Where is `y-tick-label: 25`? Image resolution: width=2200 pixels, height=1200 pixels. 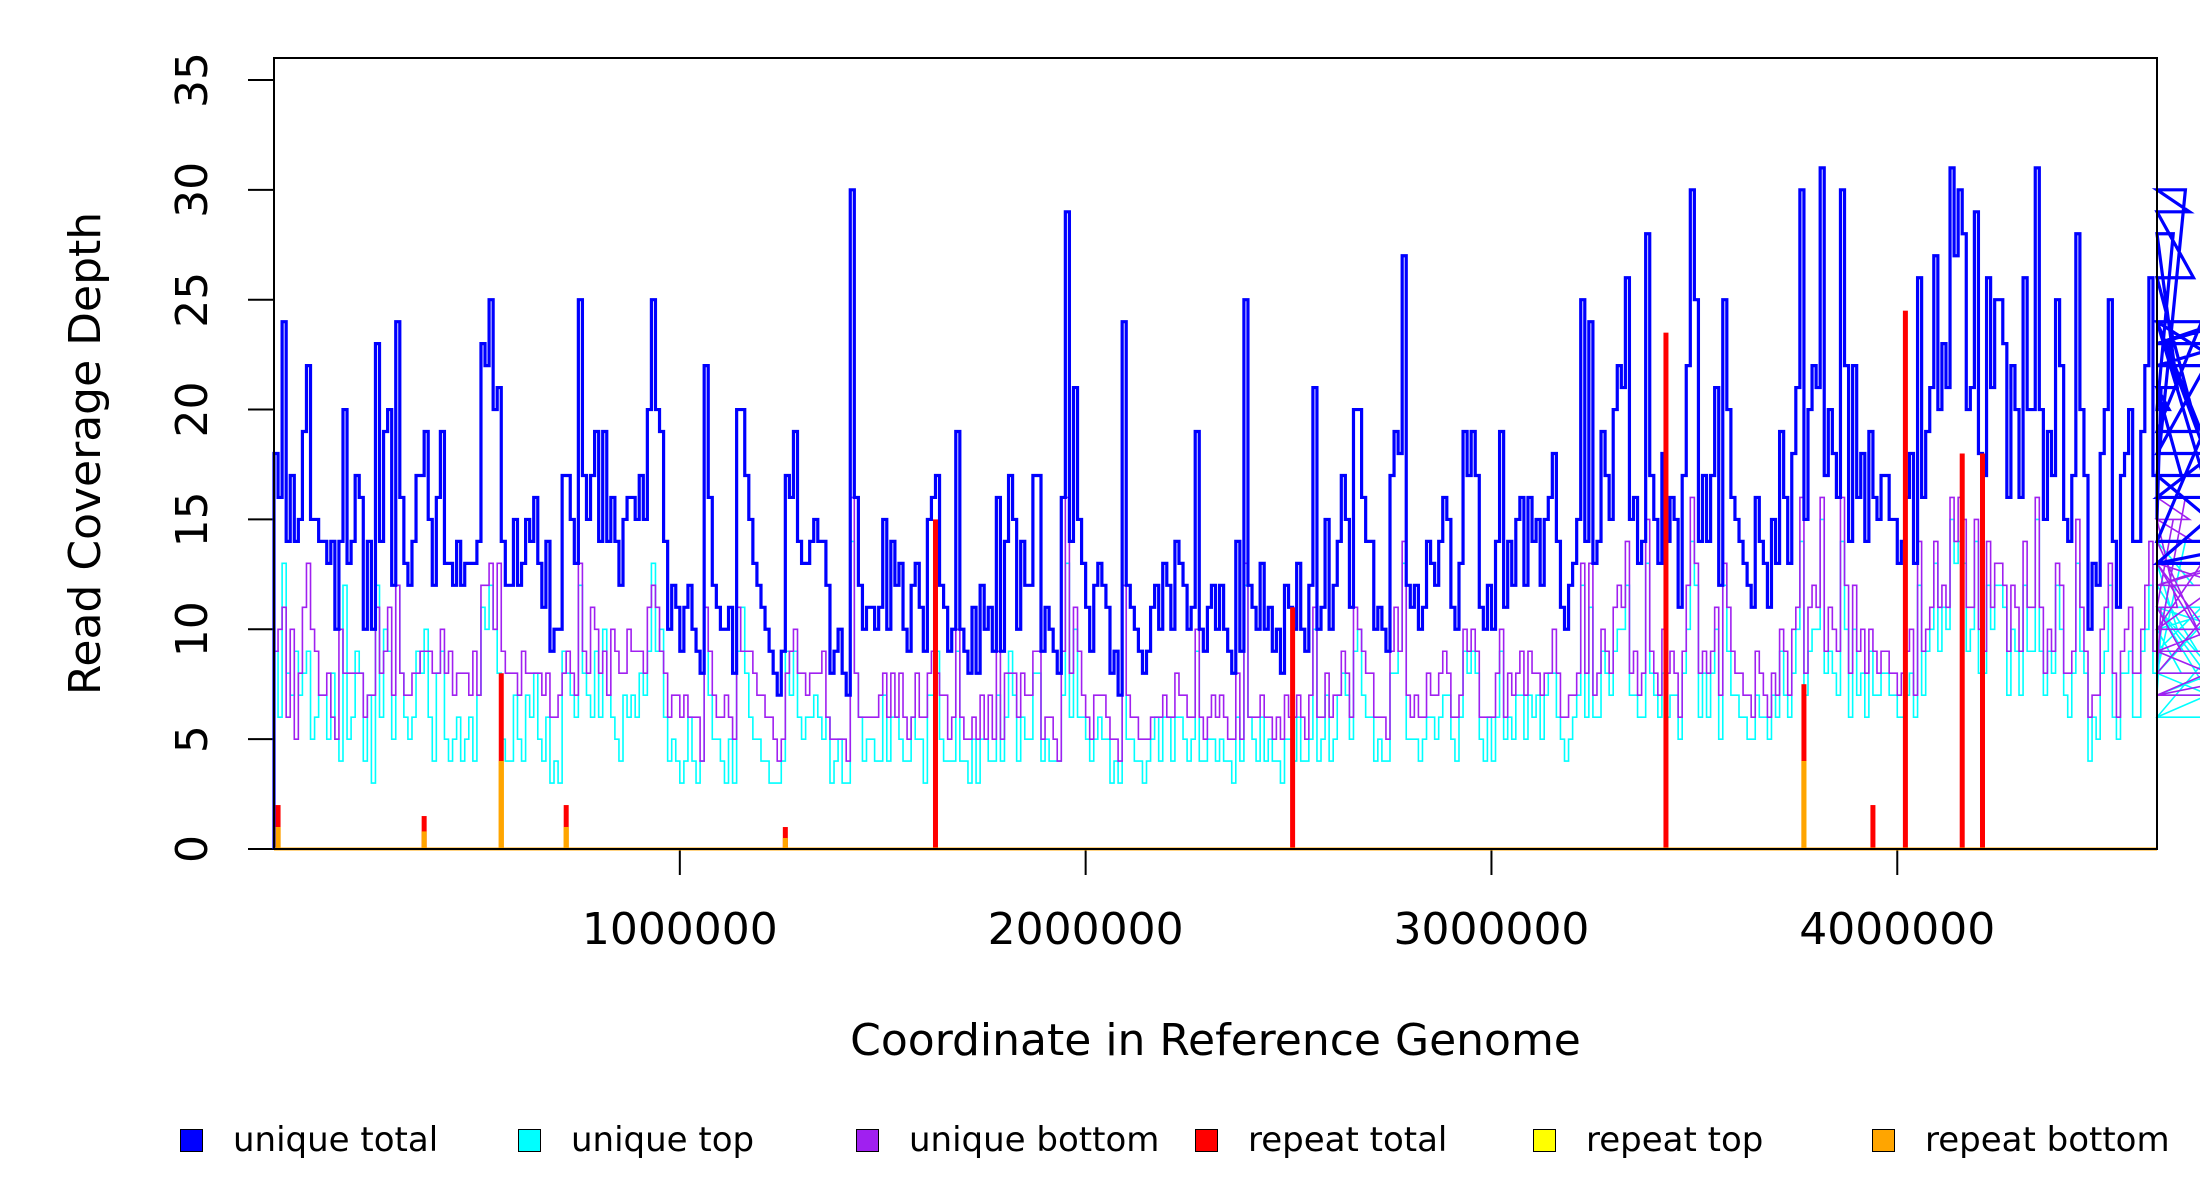
y-tick-label: 25 is located at coordinates (192, 300).